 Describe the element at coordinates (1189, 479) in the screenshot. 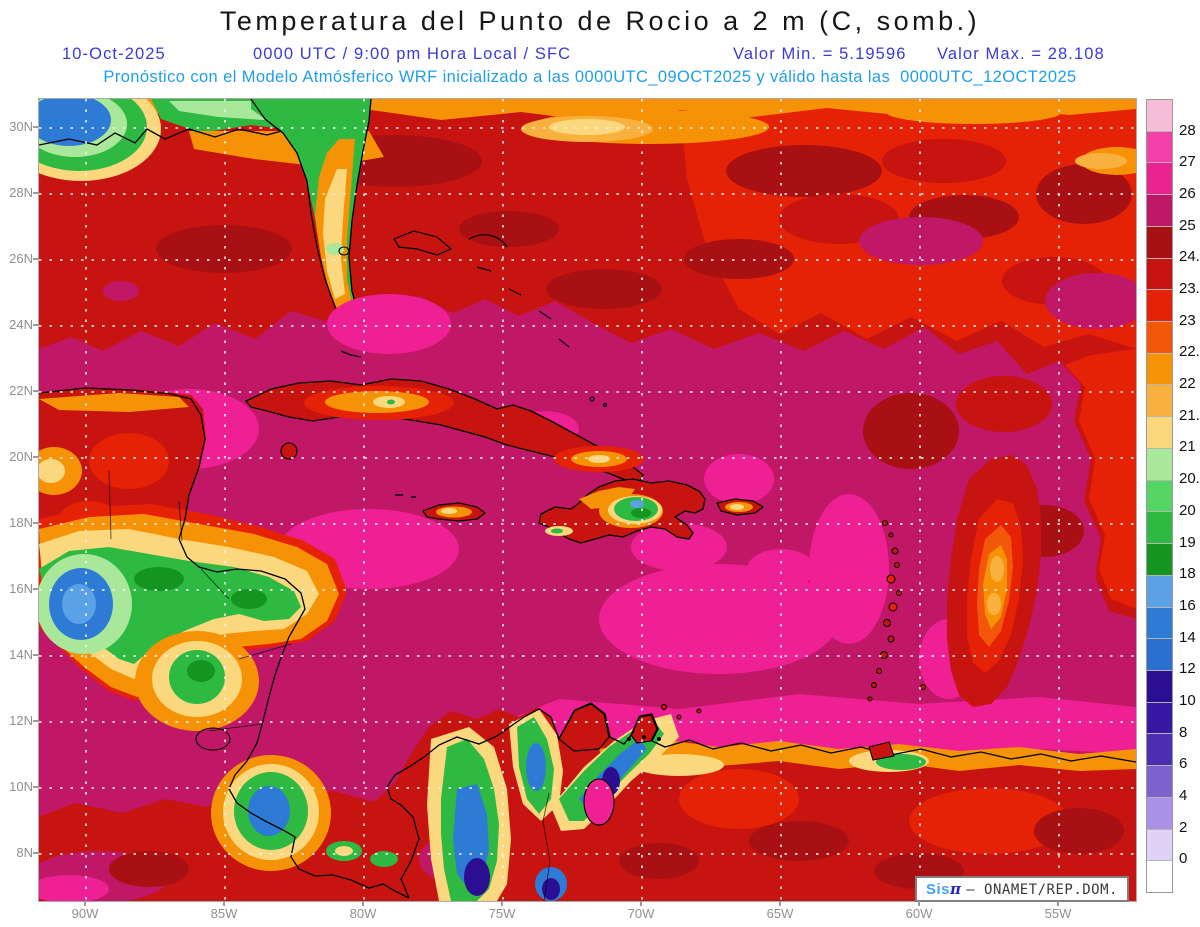

I see `colorbar-level-label: 20.5` at that location.